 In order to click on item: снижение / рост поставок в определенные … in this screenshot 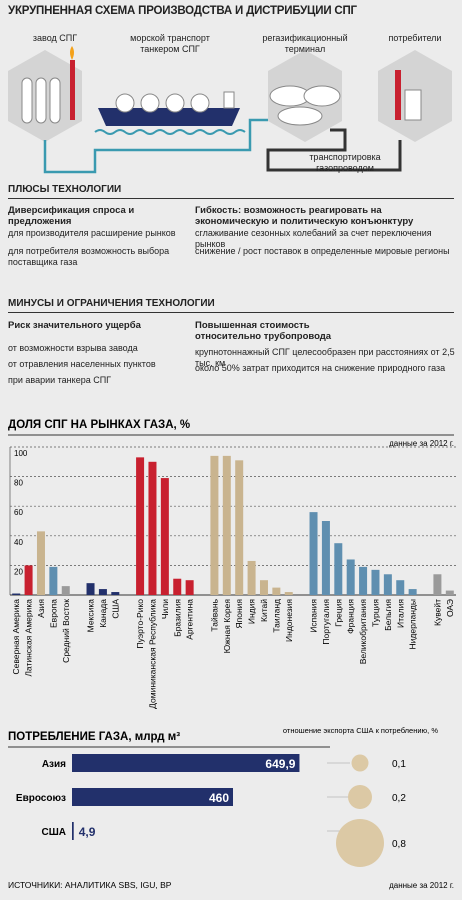, I will do `click(322, 251)`.